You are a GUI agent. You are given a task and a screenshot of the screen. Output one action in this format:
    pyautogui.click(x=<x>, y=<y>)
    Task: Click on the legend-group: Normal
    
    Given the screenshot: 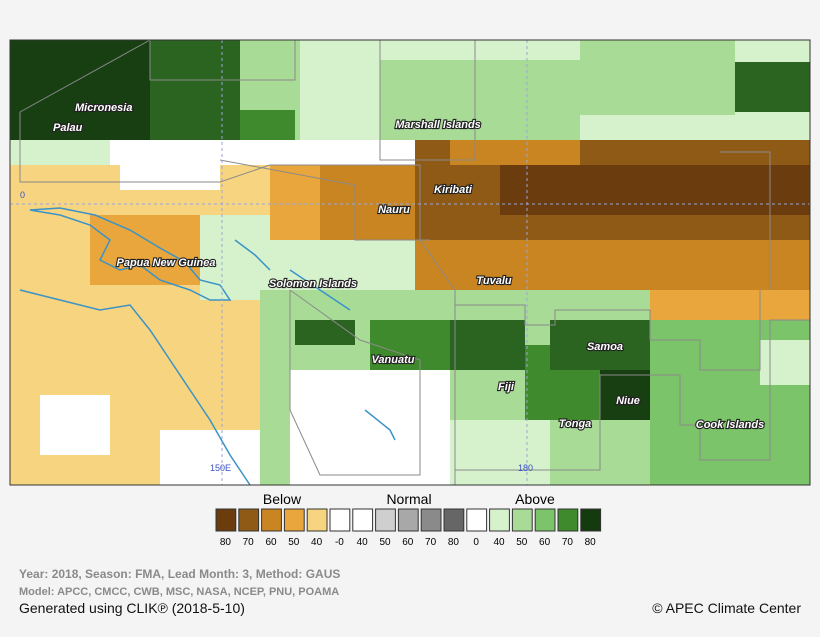 What is the action you would take?
    pyautogui.click(x=408, y=499)
    